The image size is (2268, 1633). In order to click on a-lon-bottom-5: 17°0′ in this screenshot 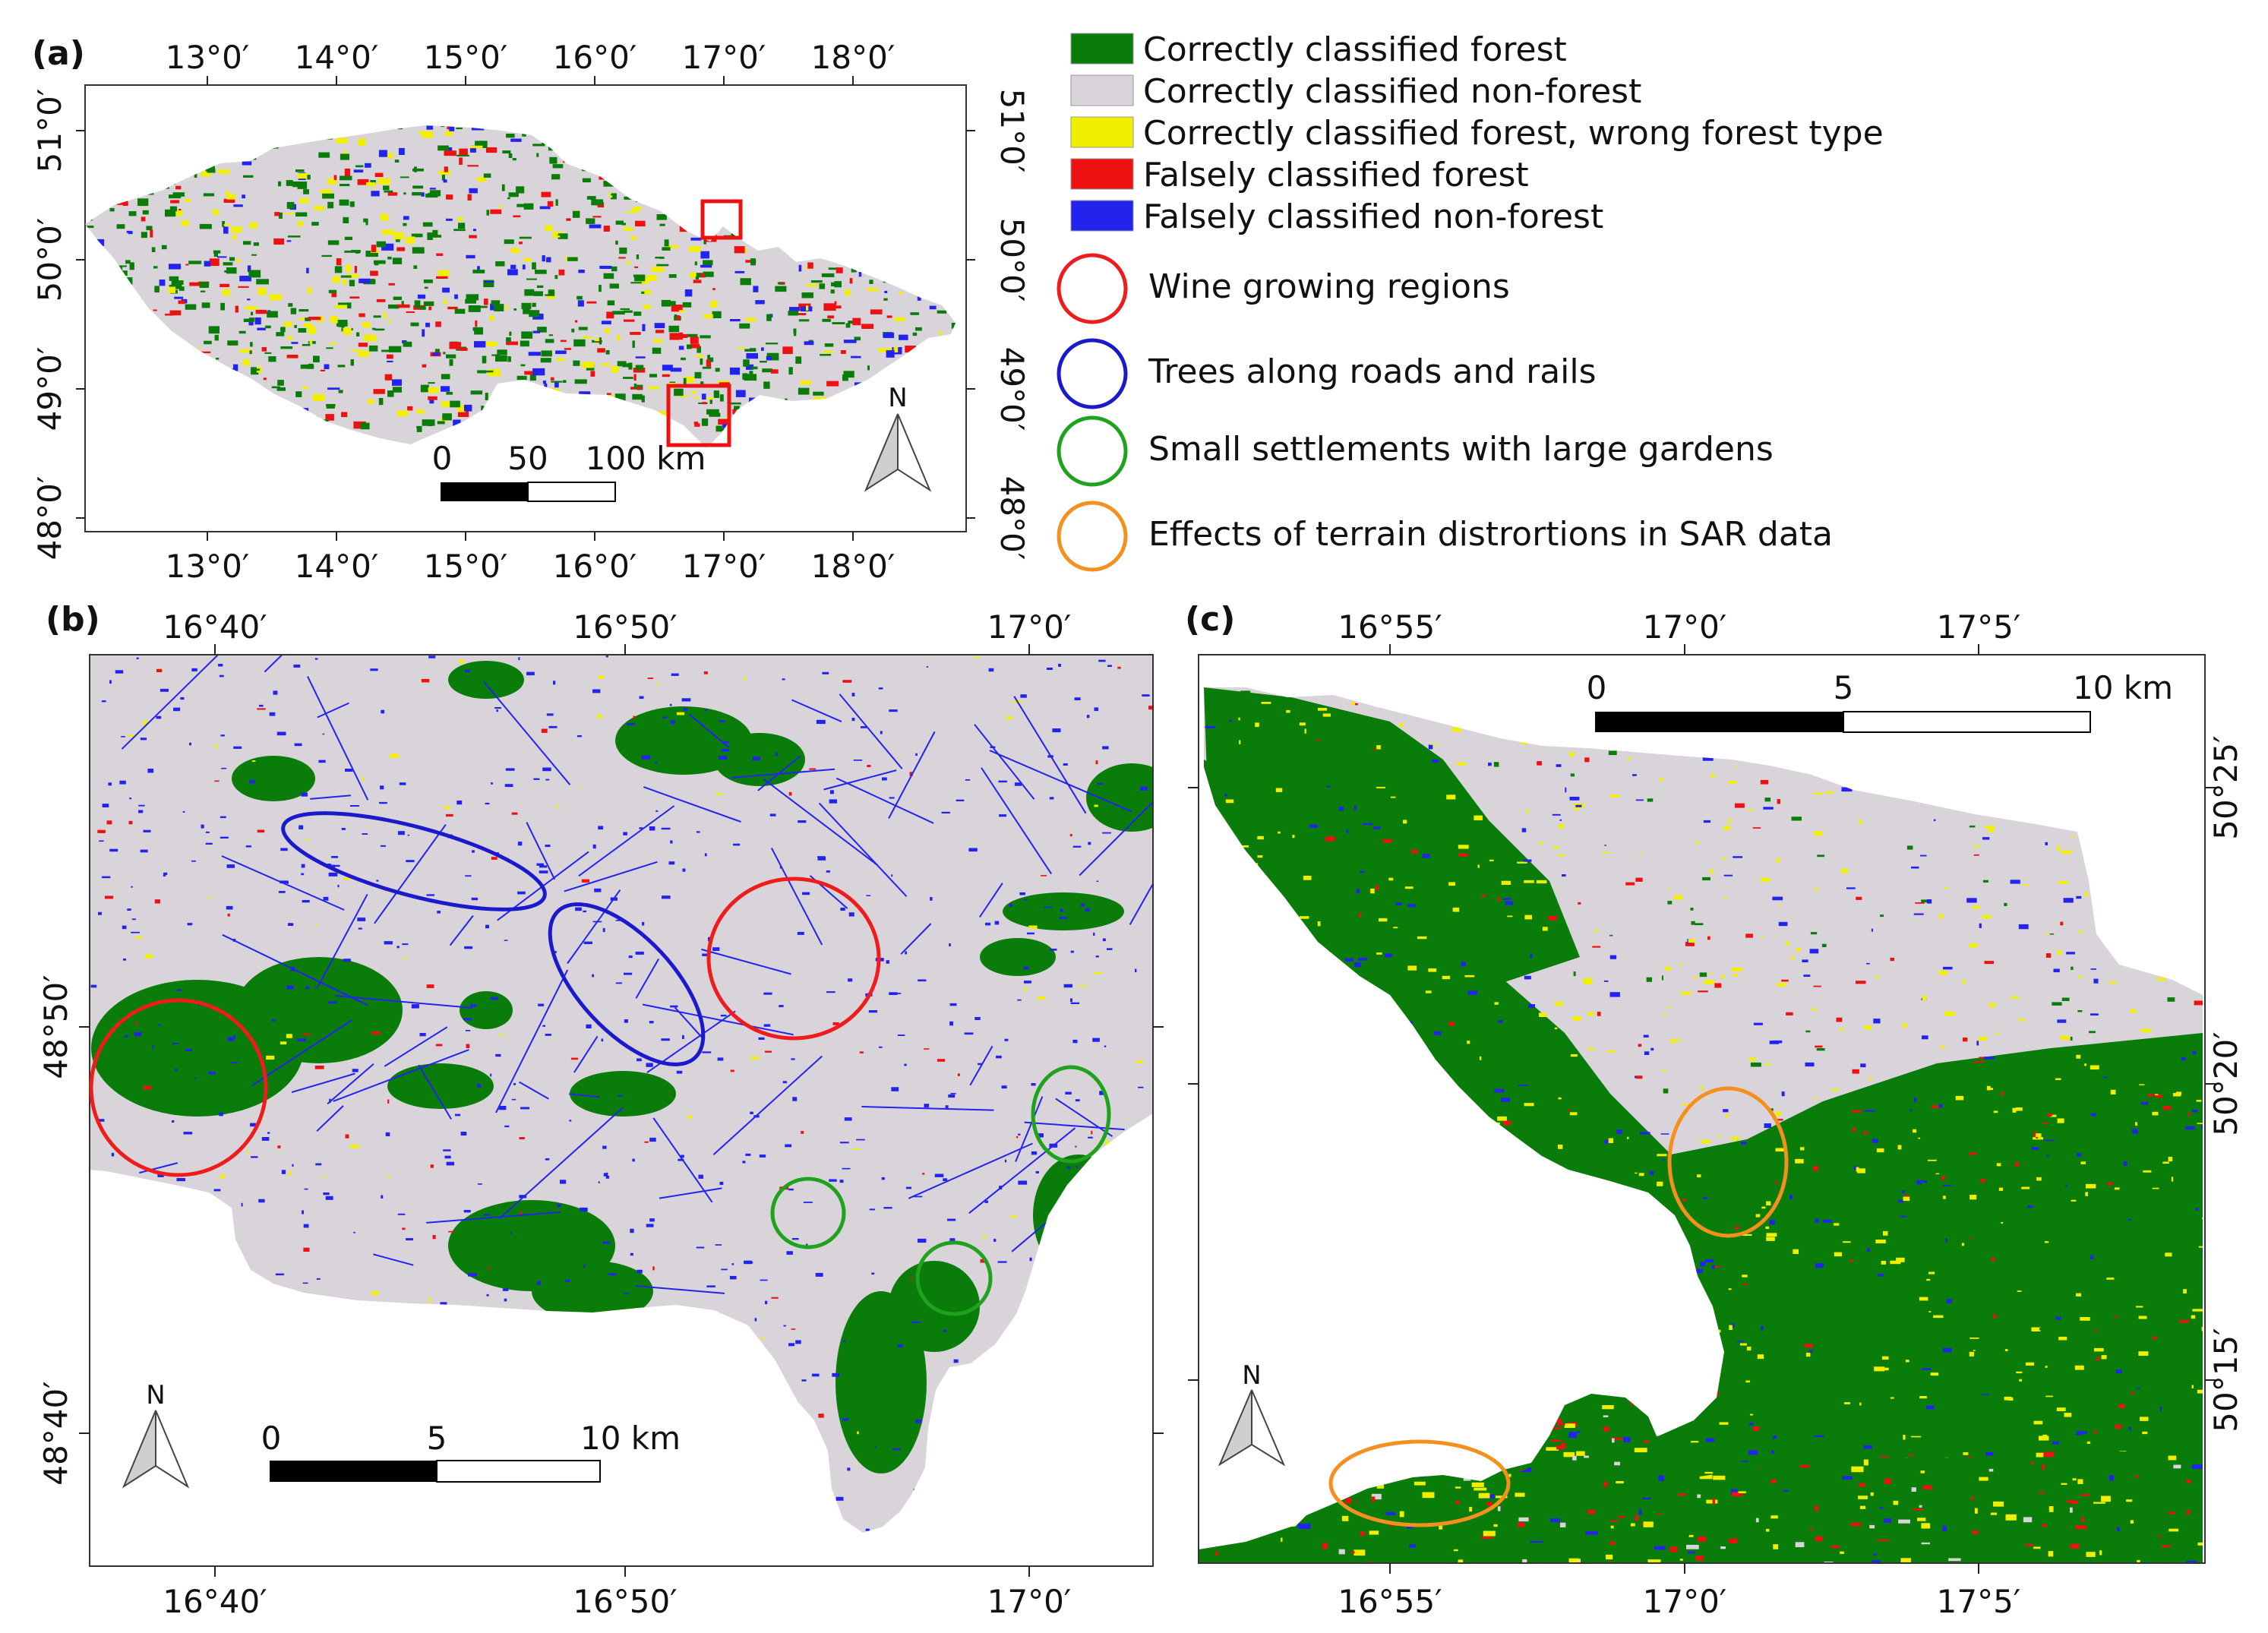, I will do `click(724, 566)`.